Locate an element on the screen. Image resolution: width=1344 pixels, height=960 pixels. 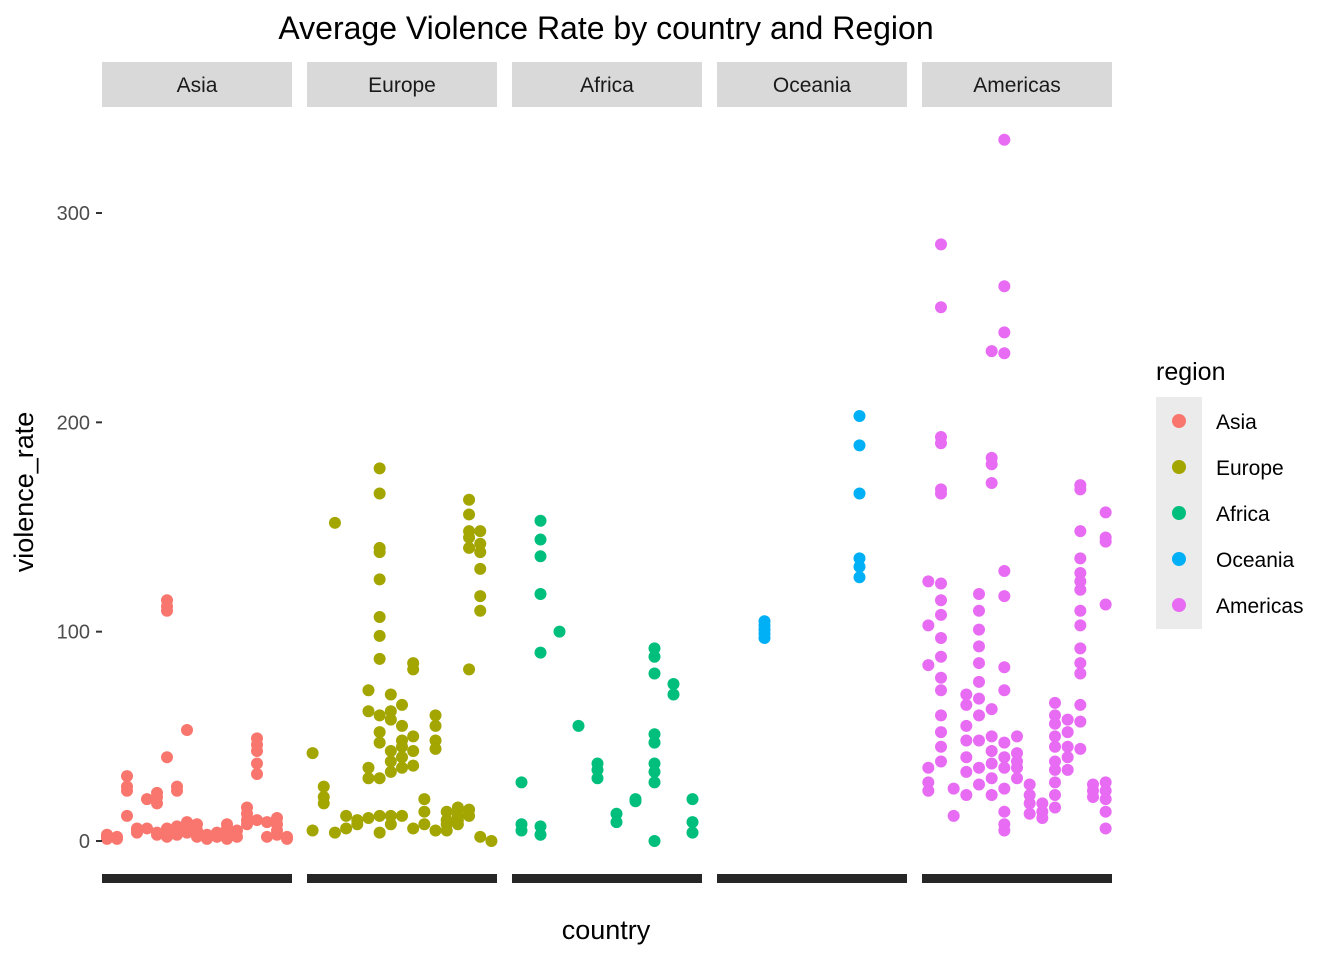
y-tick-label: 100 is located at coordinates (73, 633).